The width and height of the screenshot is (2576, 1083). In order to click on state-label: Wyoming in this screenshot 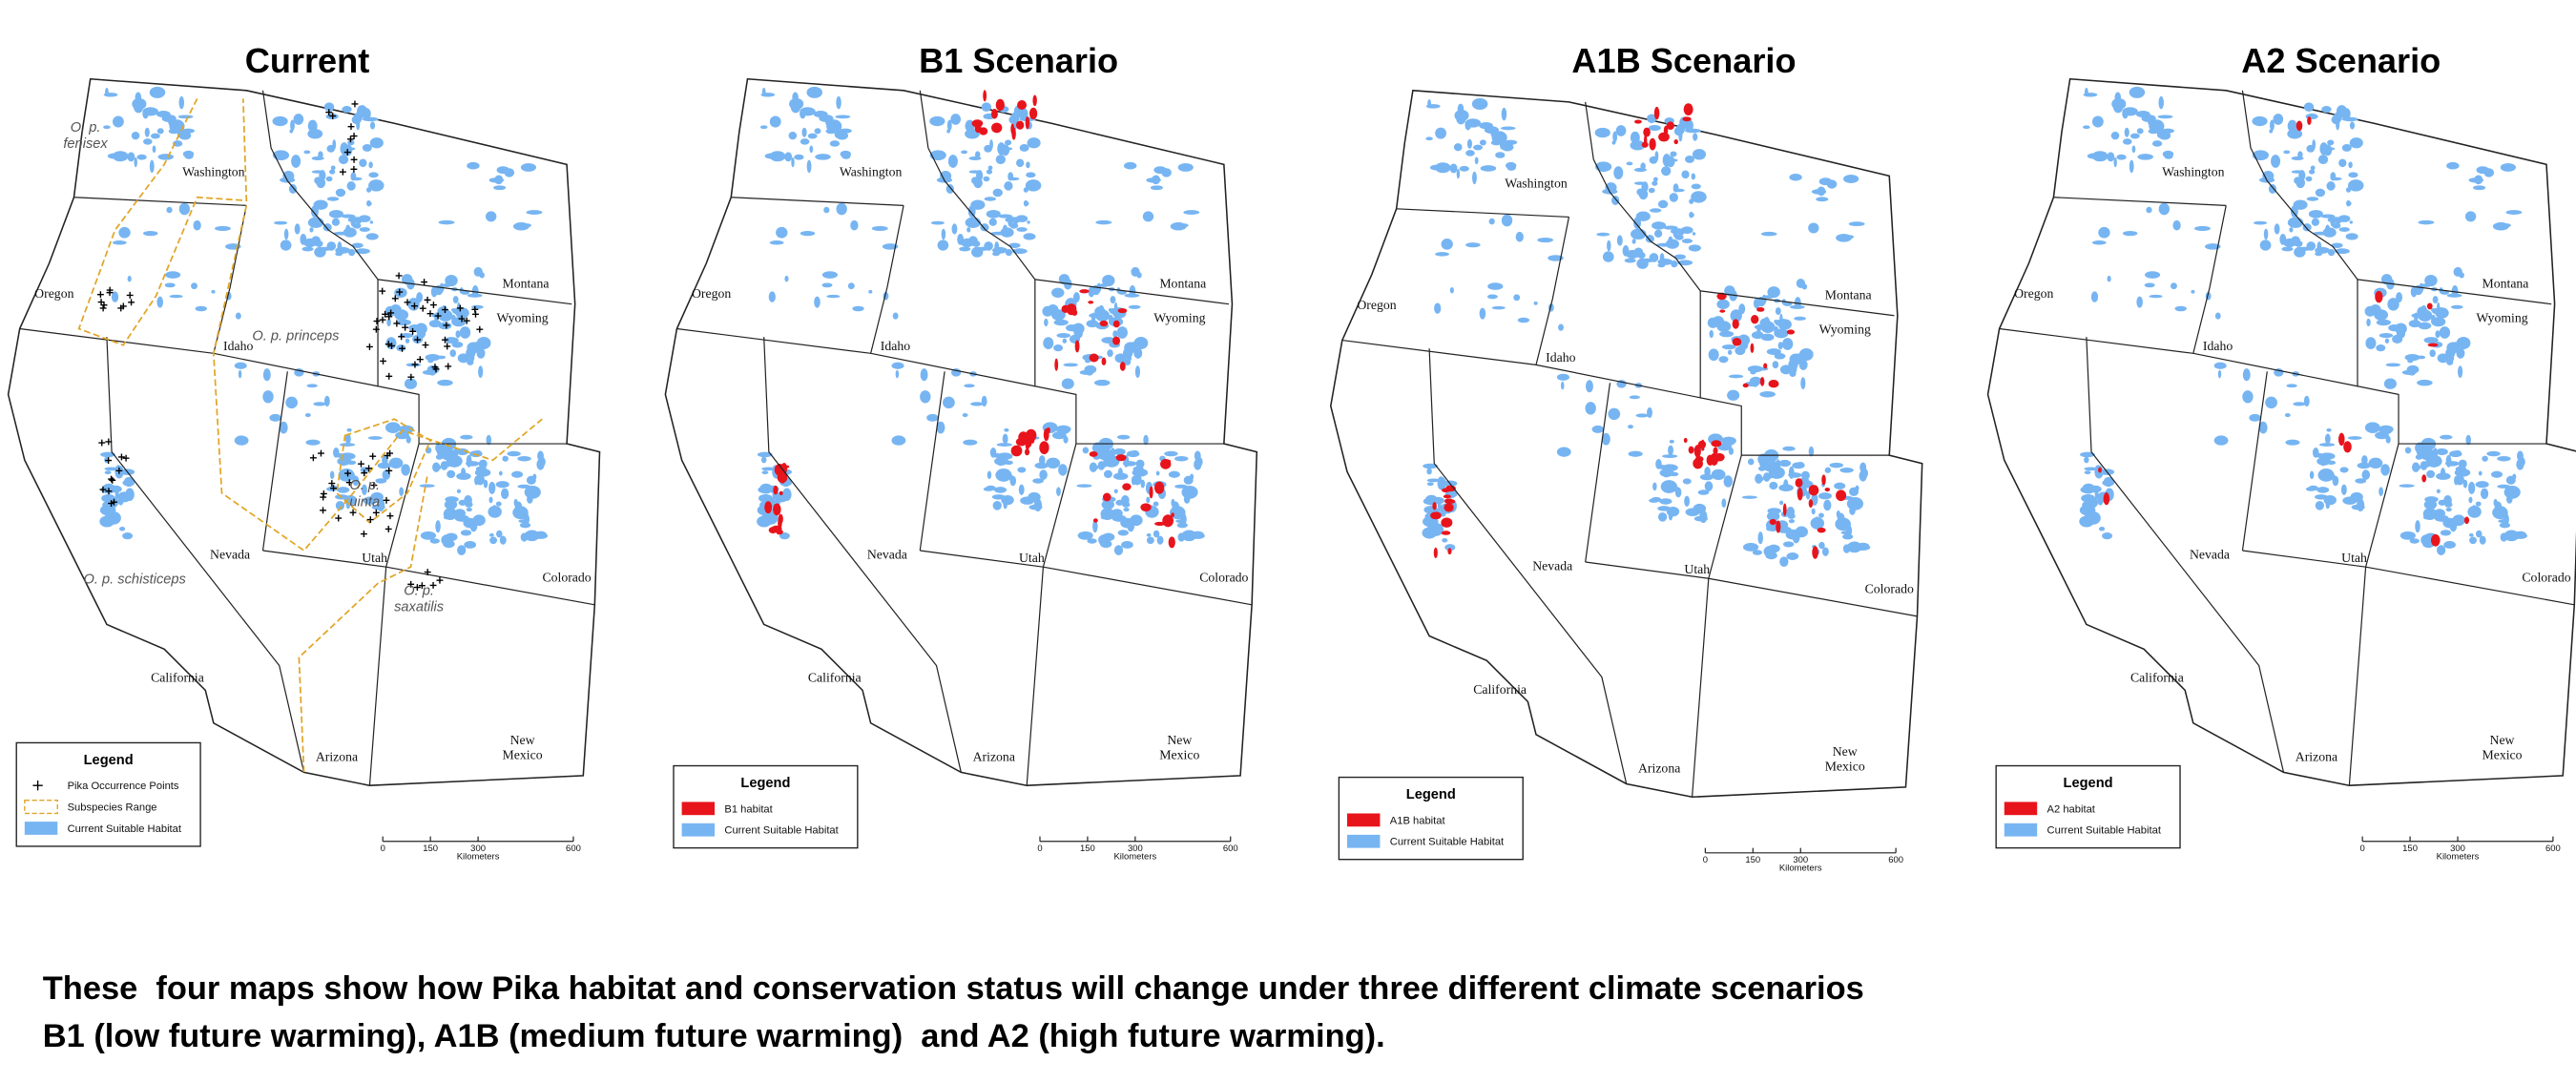, I will do `click(2501, 318)`.